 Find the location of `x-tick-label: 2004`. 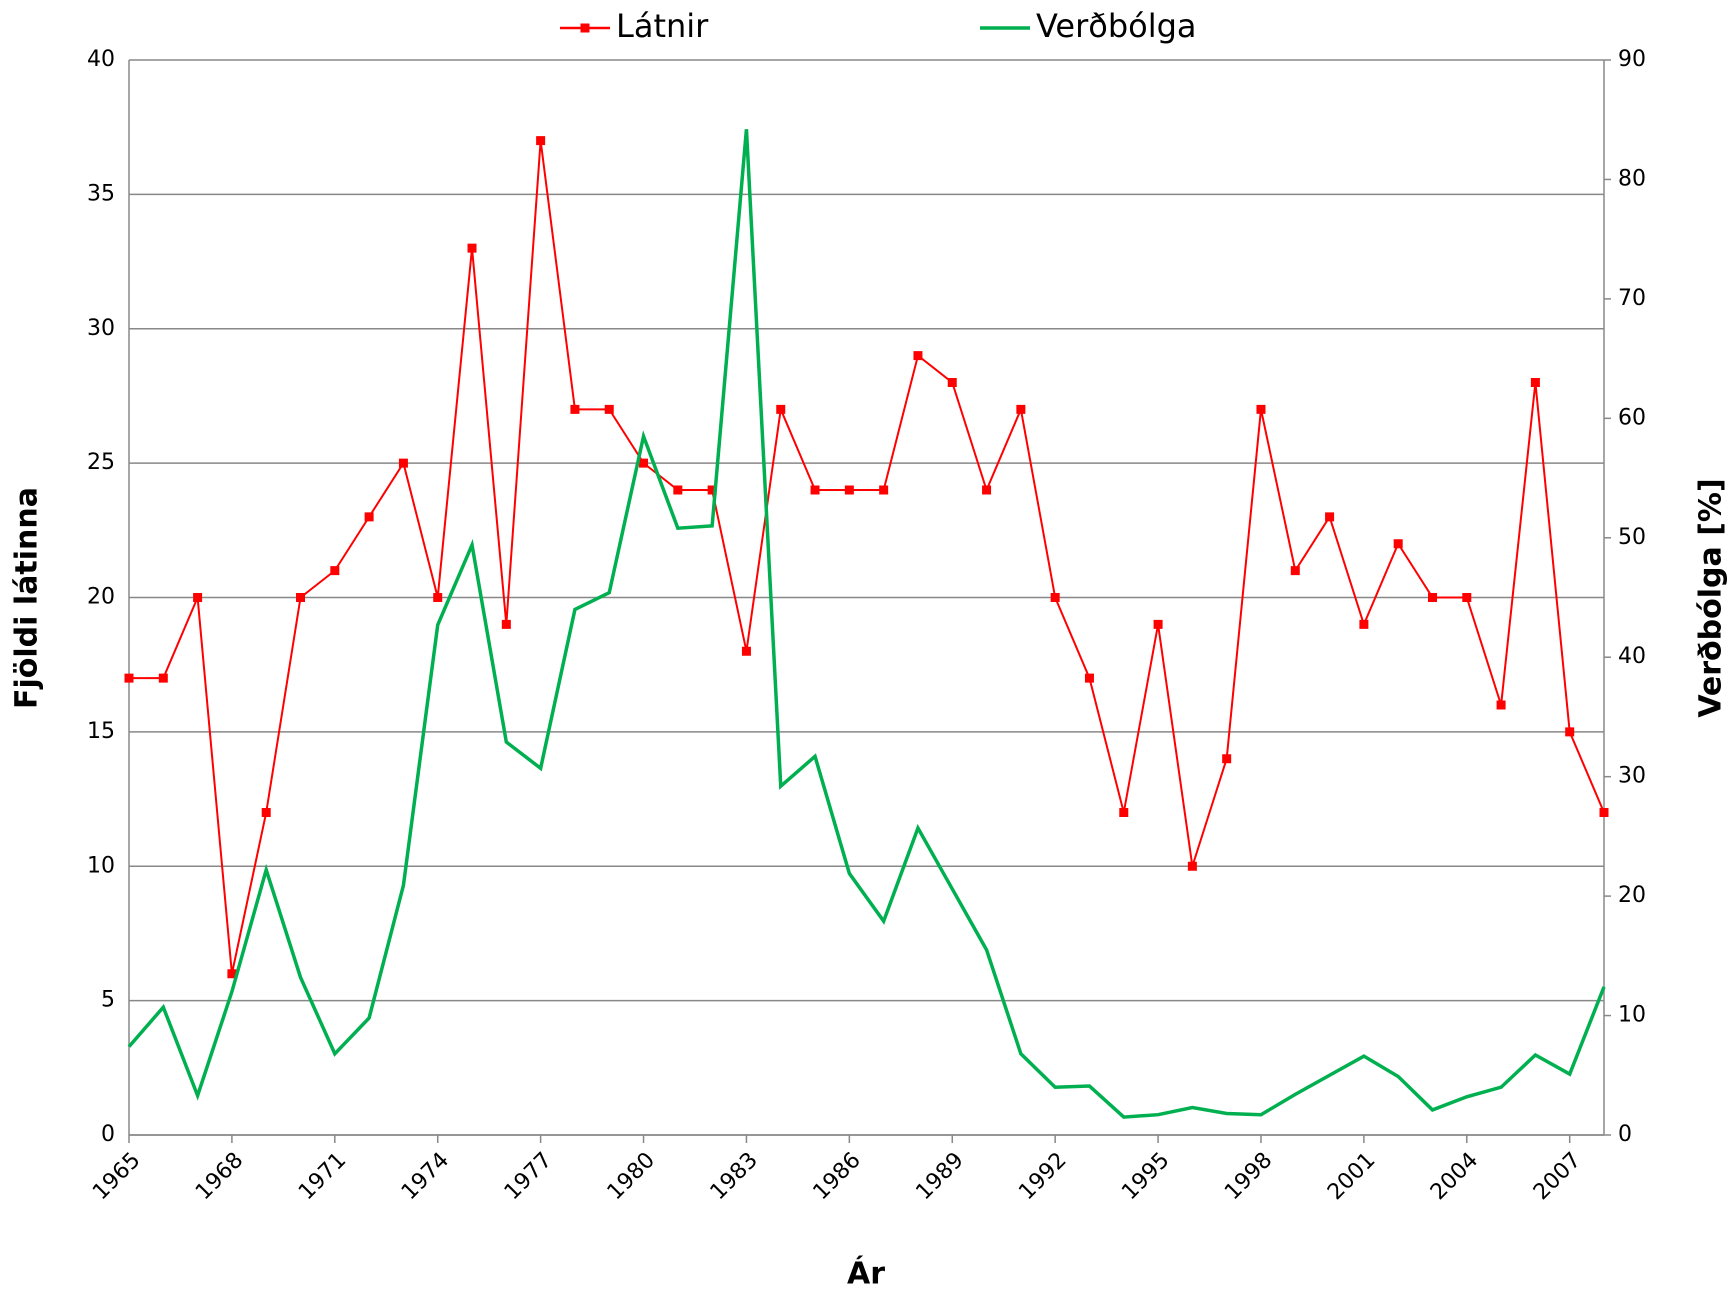

x-tick-label: 2004 is located at coordinates (1454, 1176).